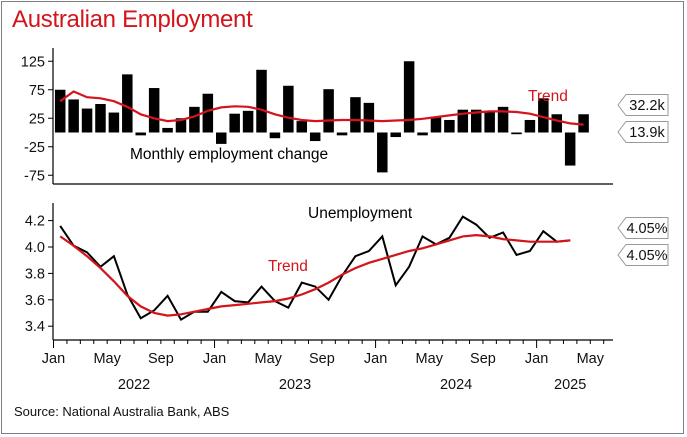  I want to click on x-tick-label-year: 2023, so click(295, 385).